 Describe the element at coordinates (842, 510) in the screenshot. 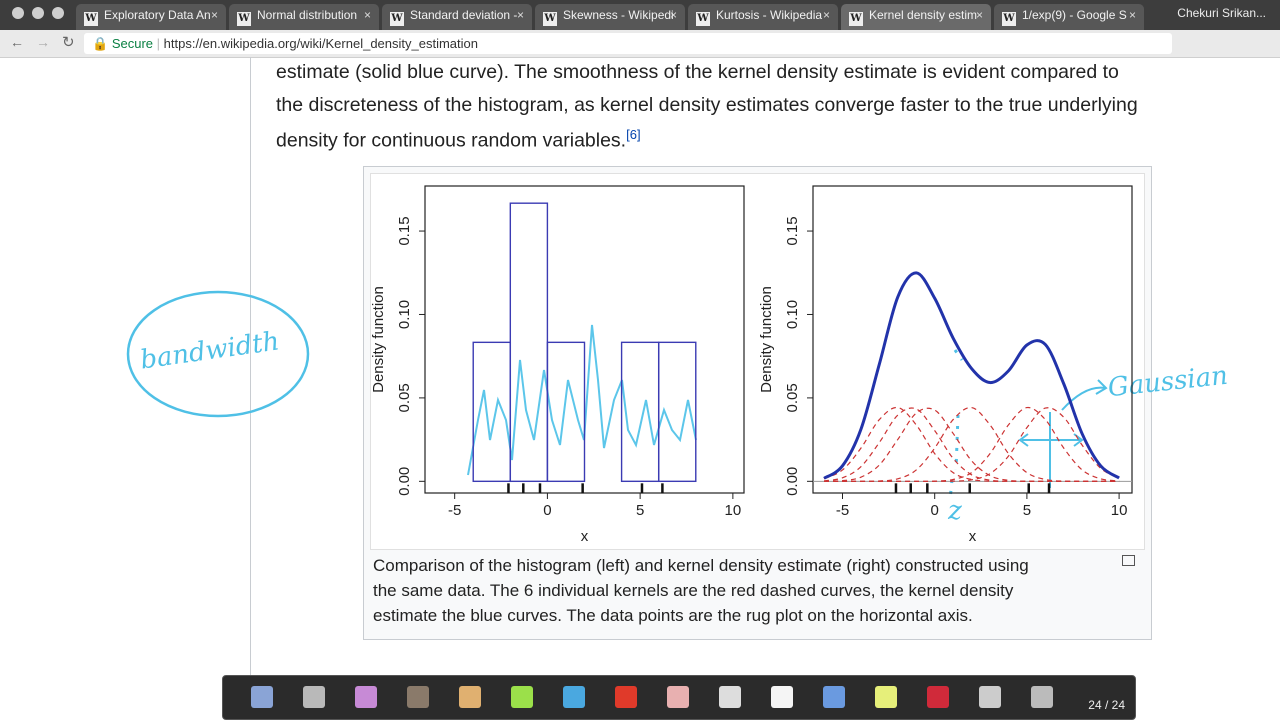

I see `x-tick-label: -5` at that location.